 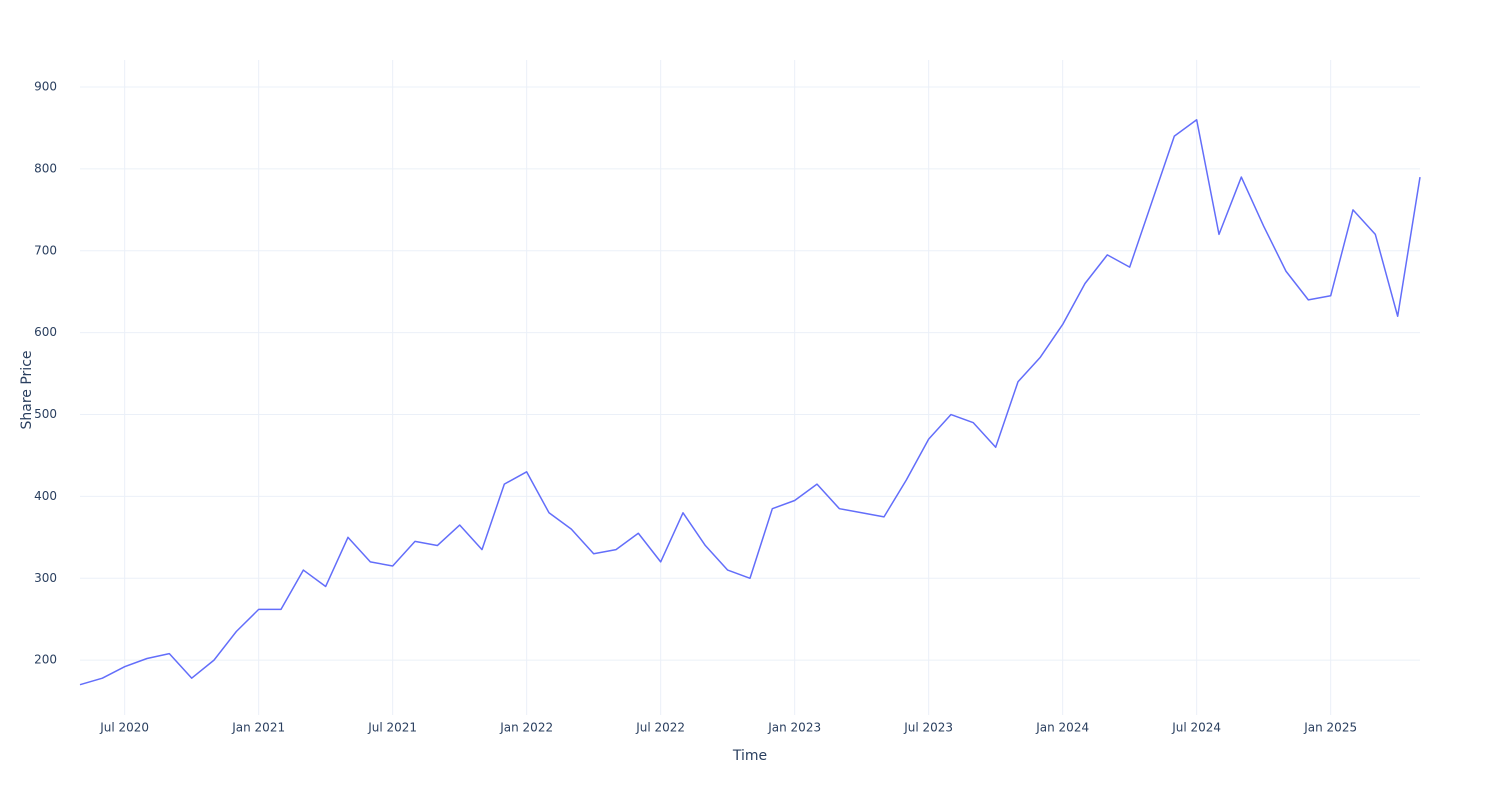 What do you see at coordinates (526, 728) in the screenshot?
I see `x-tick-label: Jan 2022` at bounding box center [526, 728].